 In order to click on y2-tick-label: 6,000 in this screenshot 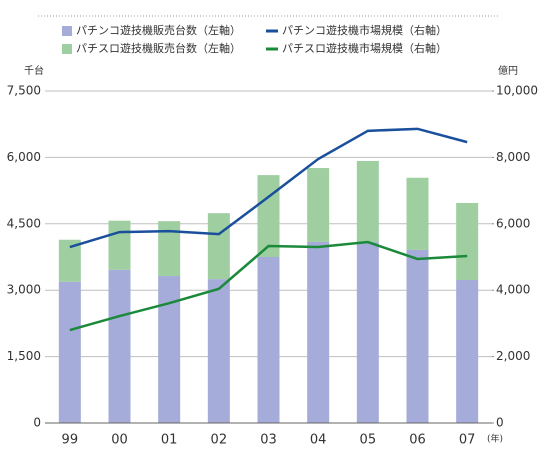, I will do `click(513, 223)`.